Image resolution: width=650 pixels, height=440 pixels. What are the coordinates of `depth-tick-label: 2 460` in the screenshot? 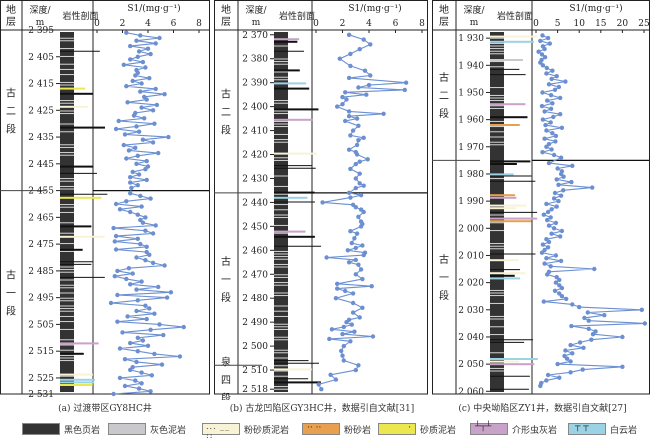 It's located at (255, 251).